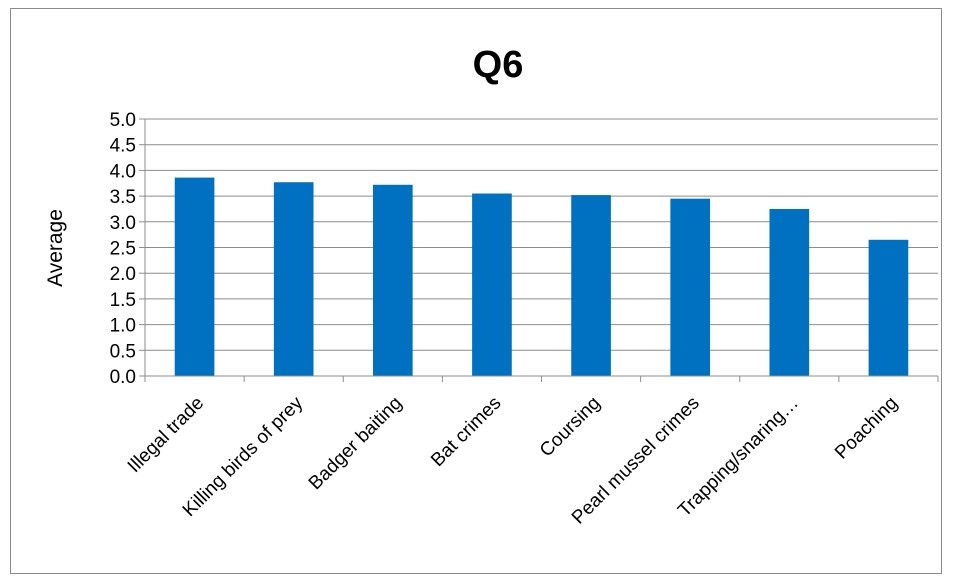 The image size is (955, 581). What do you see at coordinates (123, 171) in the screenshot?
I see `y-tick-label: 4.0` at bounding box center [123, 171].